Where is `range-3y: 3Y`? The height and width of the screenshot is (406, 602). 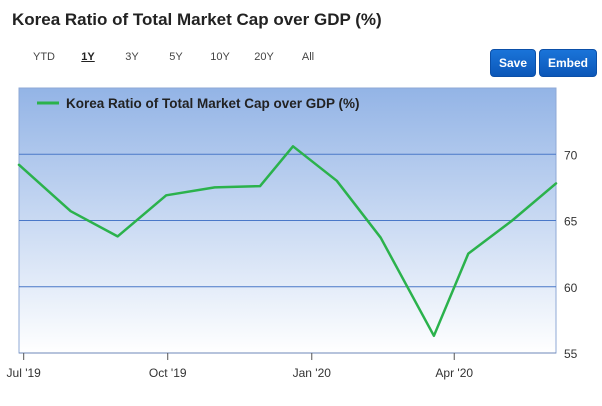 range-3y: 3Y is located at coordinates (132, 57).